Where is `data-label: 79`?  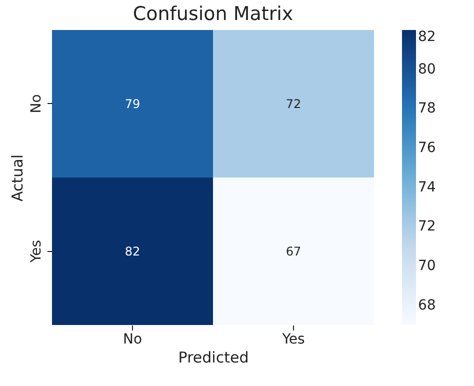
data-label: 79 is located at coordinates (132, 103).